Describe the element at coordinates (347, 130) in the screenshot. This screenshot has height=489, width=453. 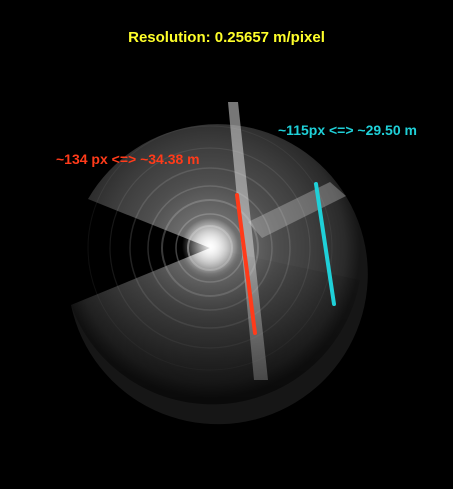
I see `measurement-label-cyan: ~115px <=> ~29.50 m` at that location.